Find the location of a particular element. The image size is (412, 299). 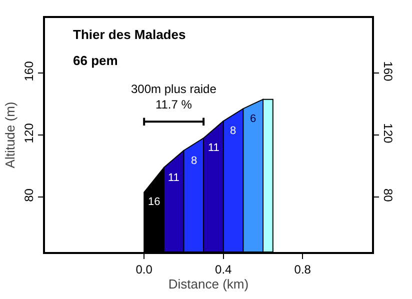

text: 66 pem is located at coordinates (95, 60).